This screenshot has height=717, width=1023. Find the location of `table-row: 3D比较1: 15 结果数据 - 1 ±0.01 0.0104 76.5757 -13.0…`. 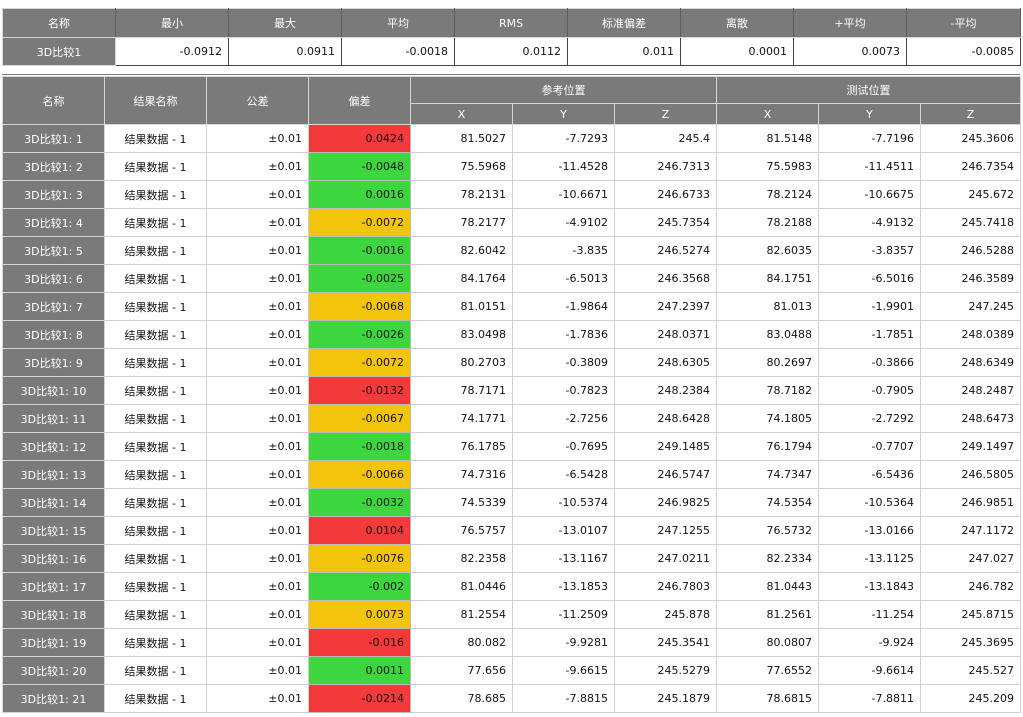

table-row: 3D比较1: 15 结果数据 - 1 ±0.01 0.0104 76.5757 -13.0… is located at coordinates (511, 530).